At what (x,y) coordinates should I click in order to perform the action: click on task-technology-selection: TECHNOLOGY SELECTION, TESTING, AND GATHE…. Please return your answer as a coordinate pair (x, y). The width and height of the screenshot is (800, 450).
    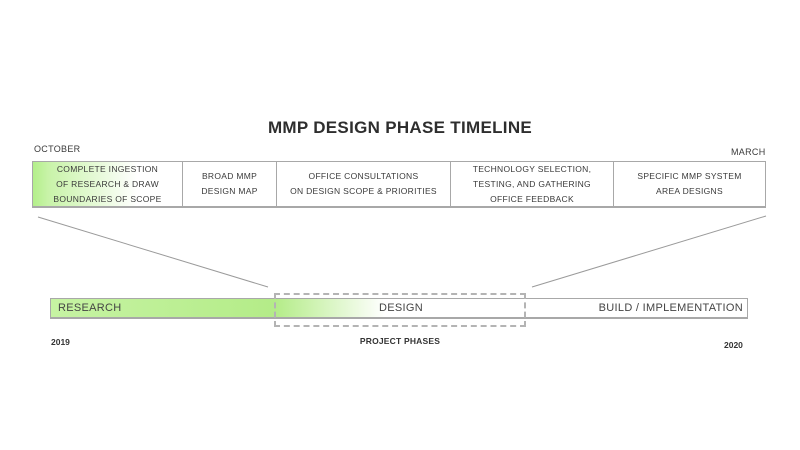
    Looking at the image, I should click on (532, 184).